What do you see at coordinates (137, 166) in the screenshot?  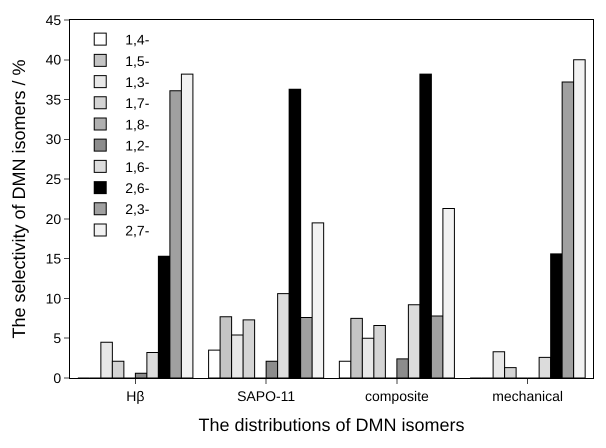 I see `legend-label: 1,6-` at bounding box center [137, 166].